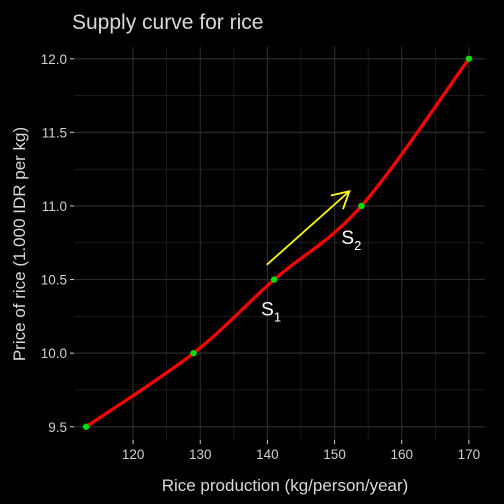 The height and width of the screenshot is (504, 504). I want to click on shift-arrow-shaft, so click(308, 228).